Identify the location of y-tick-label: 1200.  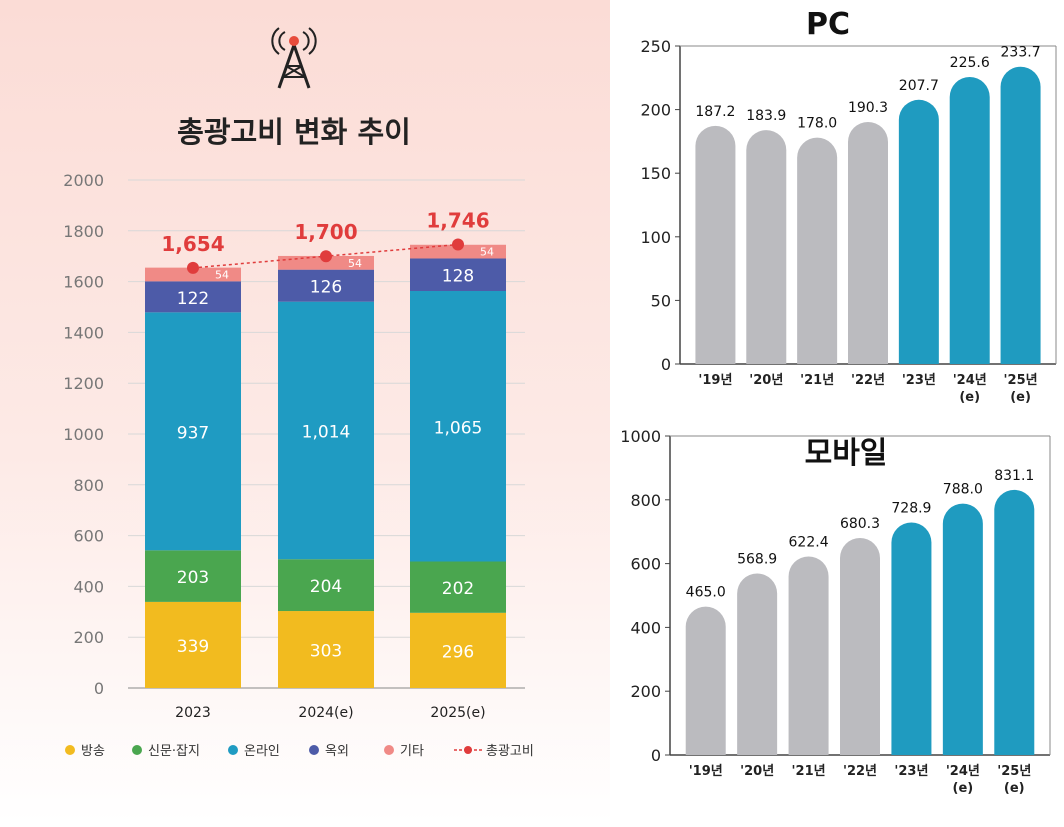
(83, 383).